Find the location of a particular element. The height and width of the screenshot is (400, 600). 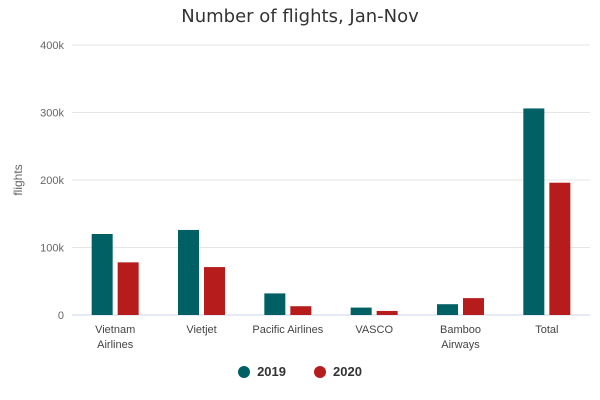

chart-legend: 2019 2020 is located at coordinates (300, 371).